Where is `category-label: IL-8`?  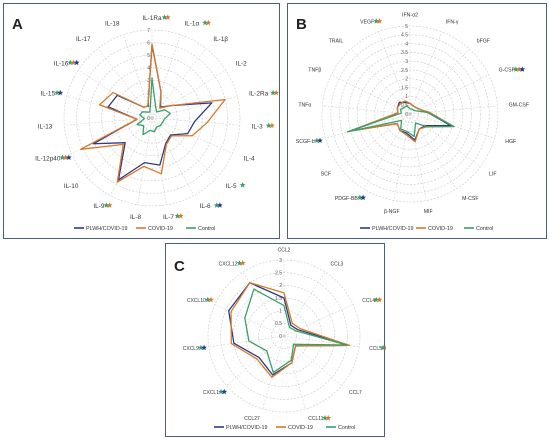 category-label: IL-8 is located at coordinates (135, 217).